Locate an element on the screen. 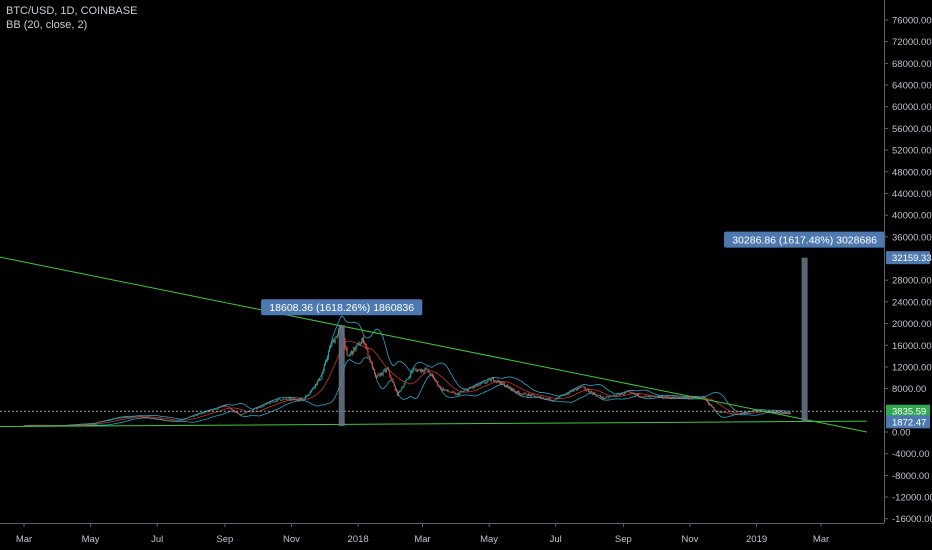 The height and width of the screenshot is (550, 932). time-tick-label: May is located at coordinates (489, 539).